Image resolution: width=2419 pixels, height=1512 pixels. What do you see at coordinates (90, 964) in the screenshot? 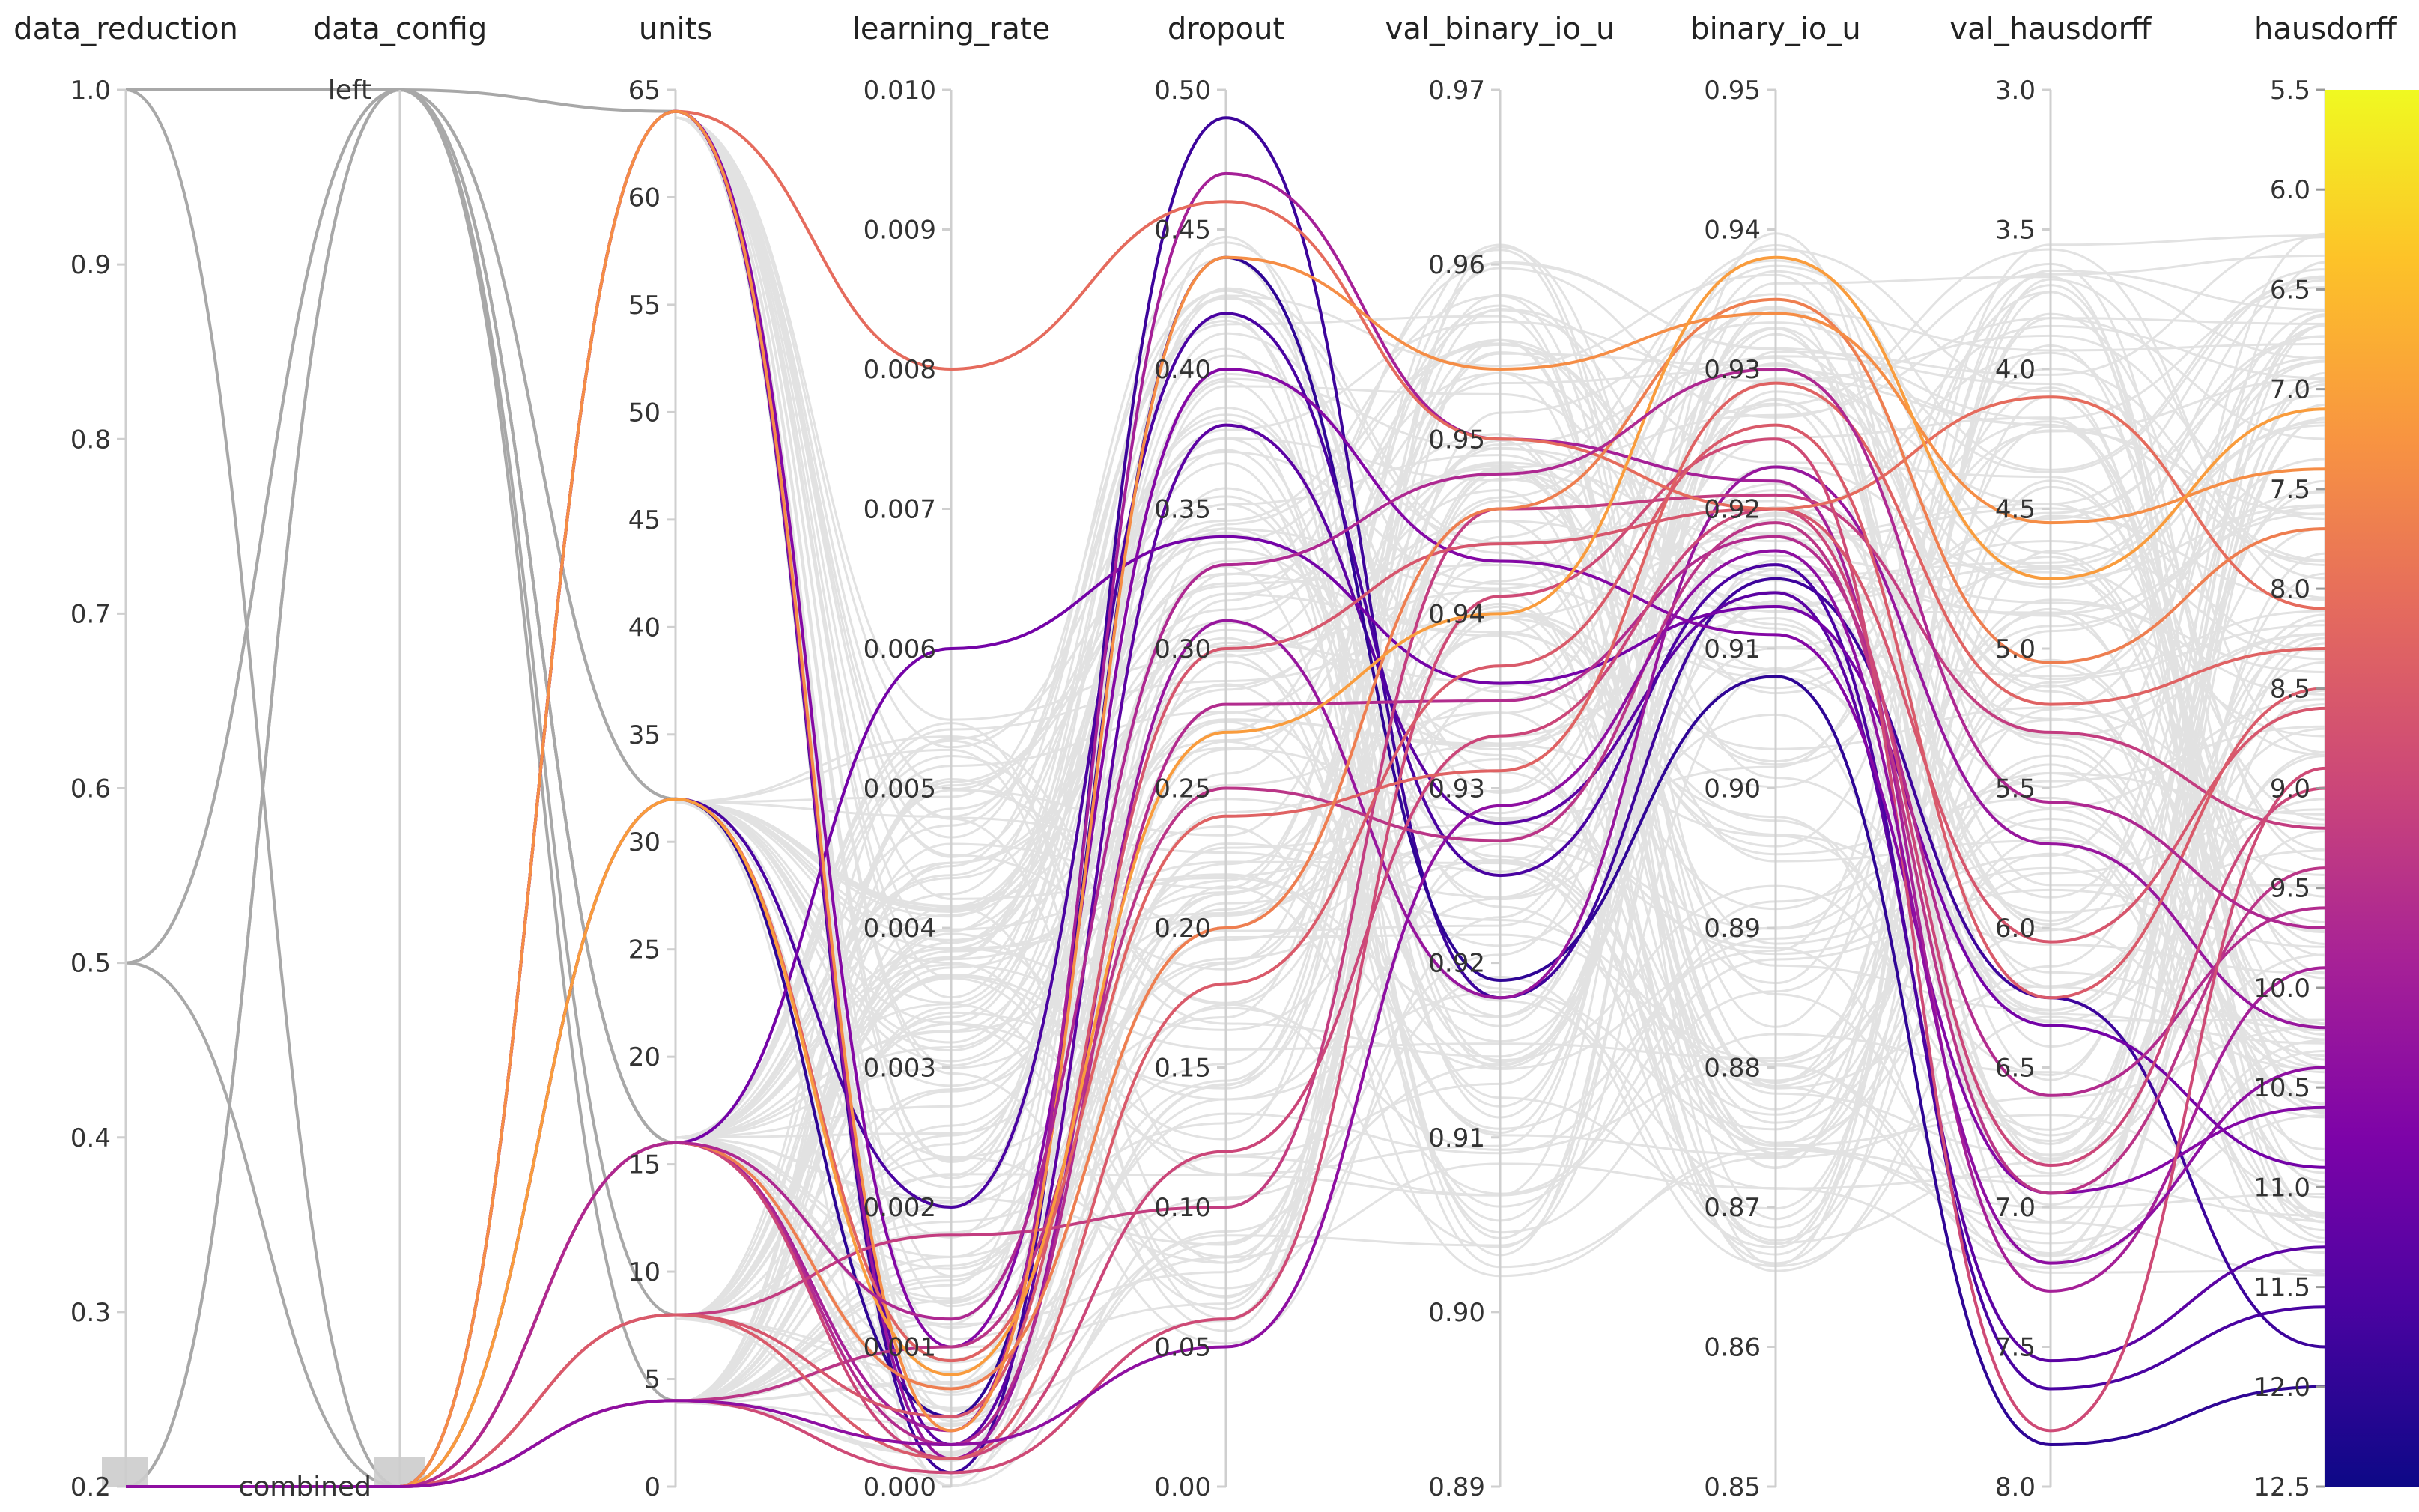
I see `tick-label: 0.5` at bounding box center [90, 964].